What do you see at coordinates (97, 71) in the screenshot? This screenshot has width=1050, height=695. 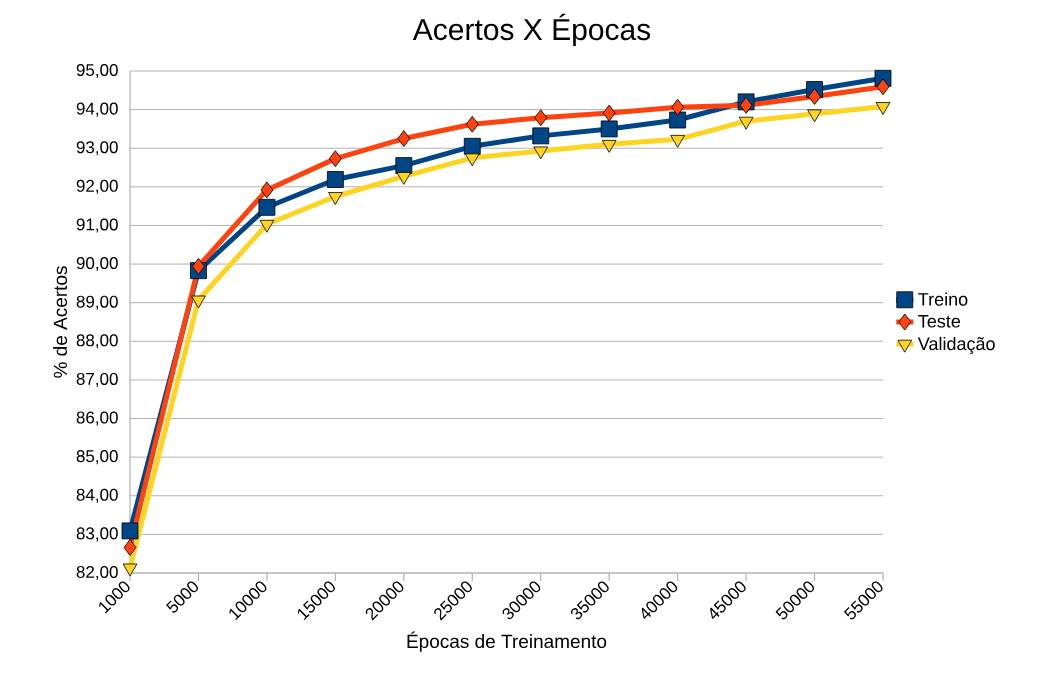 I see `y-tick-label: 95,00` at bounding box center [97, 71].